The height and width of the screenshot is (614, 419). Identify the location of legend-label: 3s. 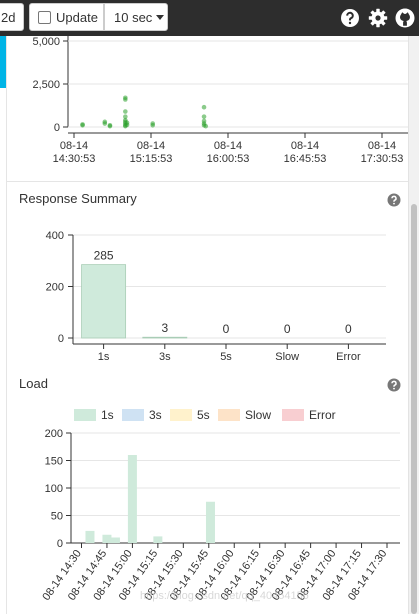
(155, 415).